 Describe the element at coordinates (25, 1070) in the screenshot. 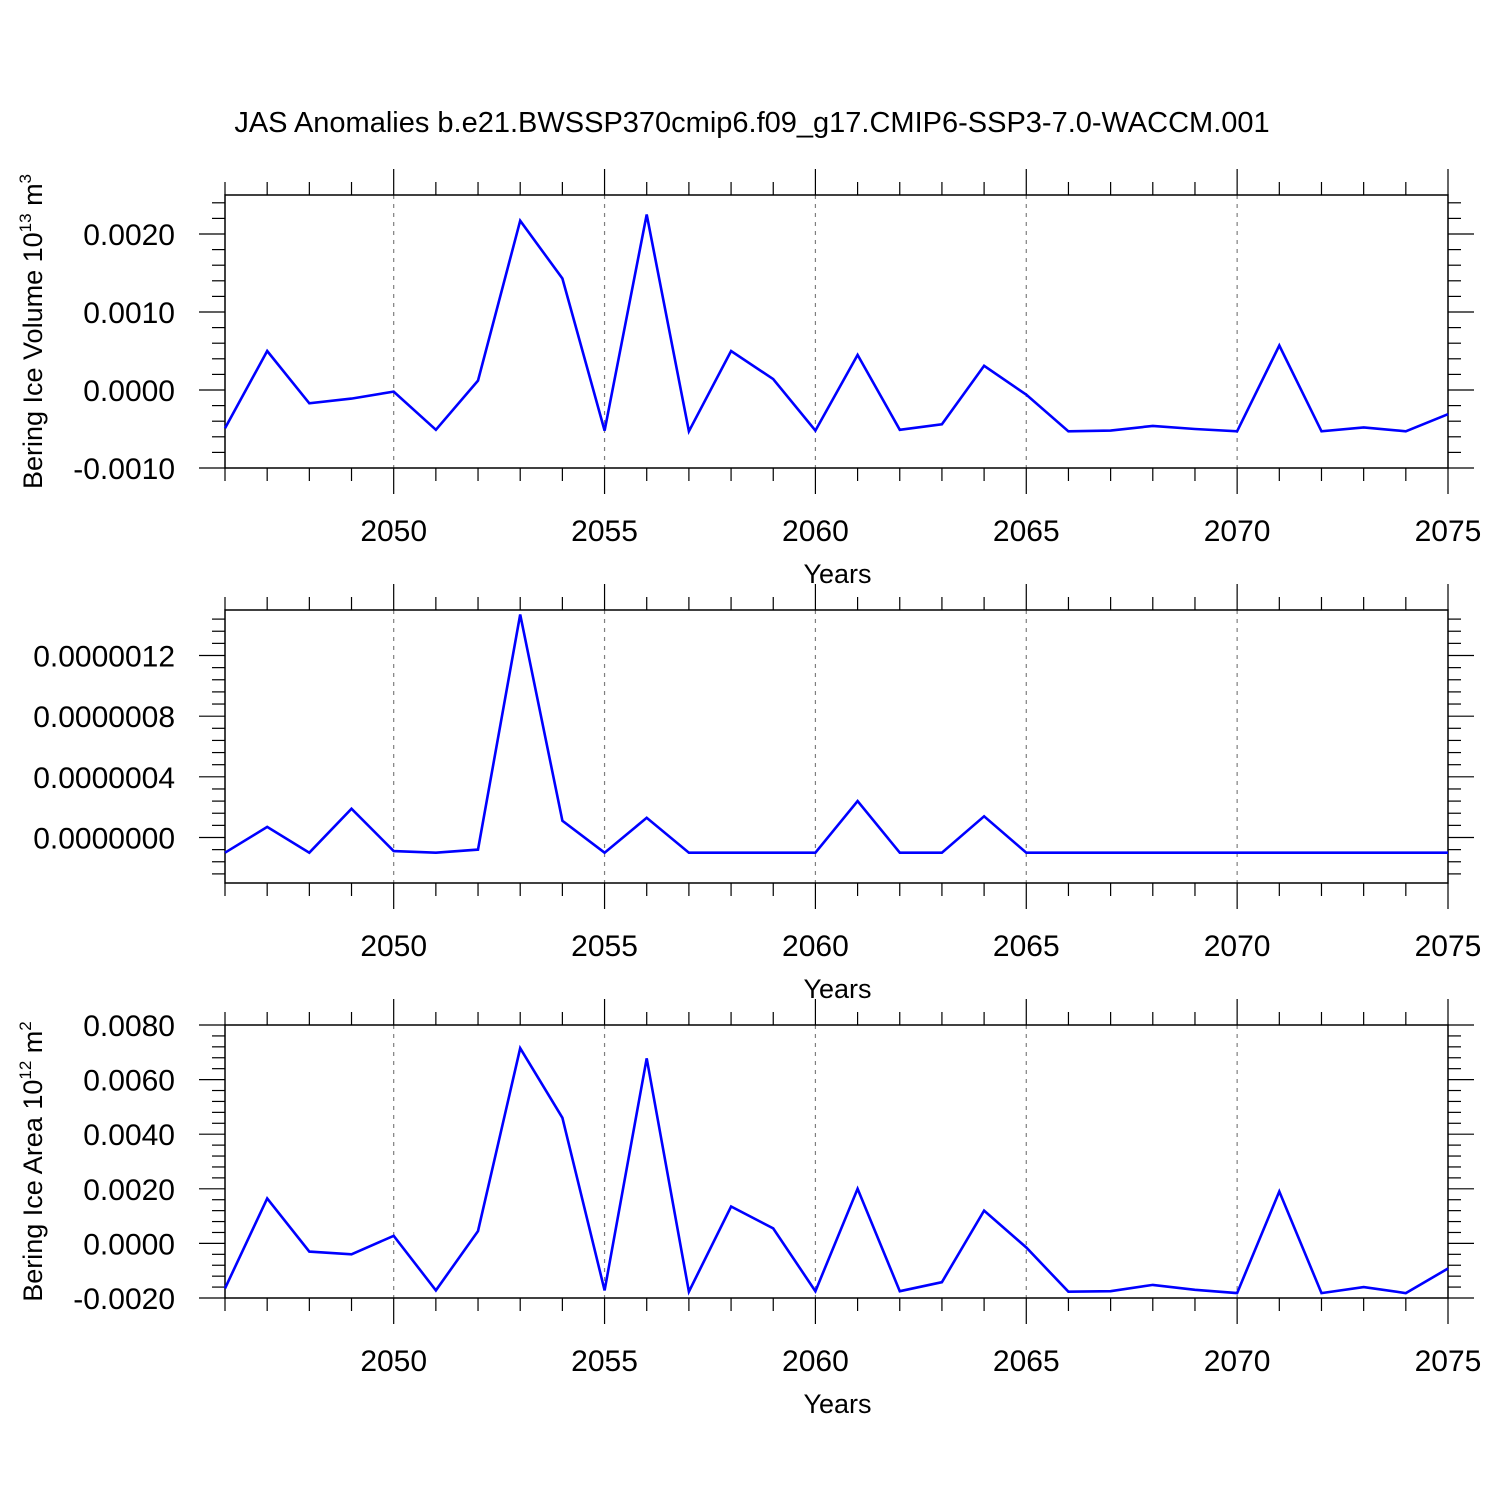

I see `y-axis-label-superscript: 12` at that location.